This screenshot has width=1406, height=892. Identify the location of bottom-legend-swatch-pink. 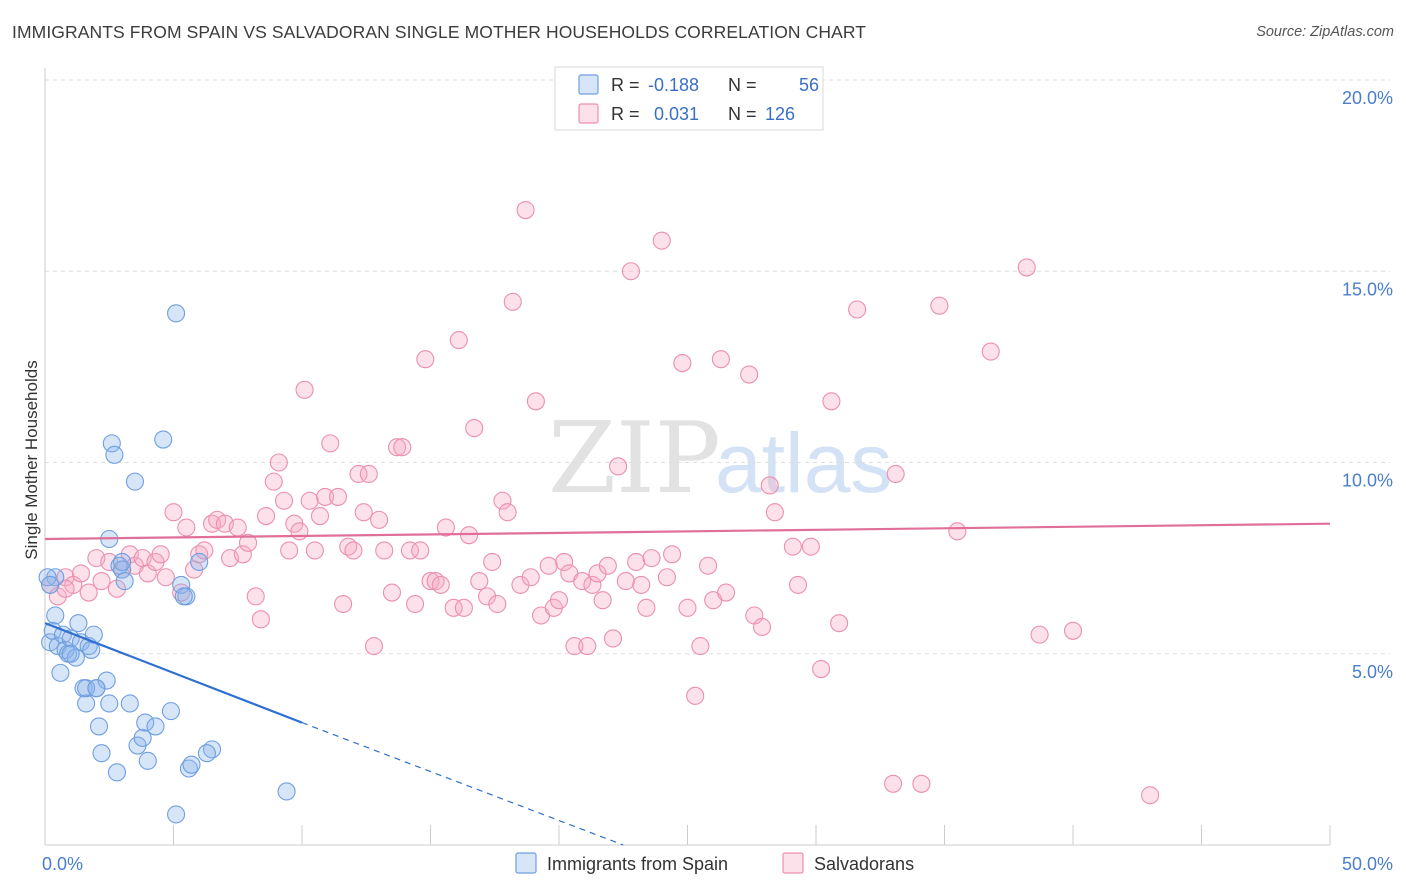
(793, 863).